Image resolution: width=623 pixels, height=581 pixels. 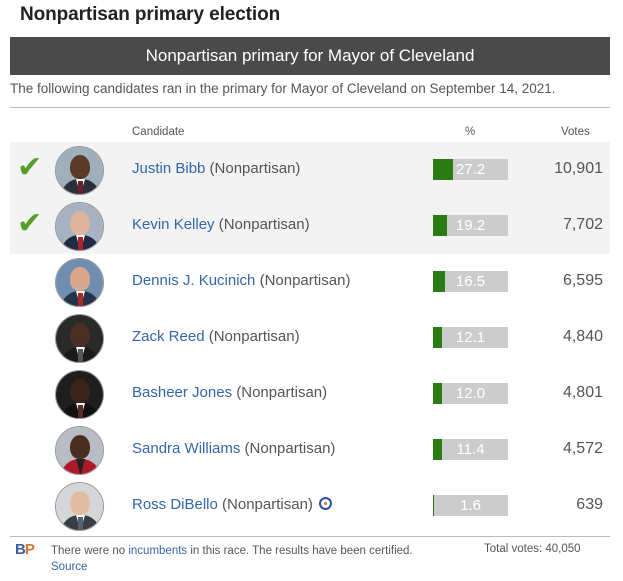 I want to click on candidate-label: Ross DiBello (Nonpartisan), so click(x=232, y=504).